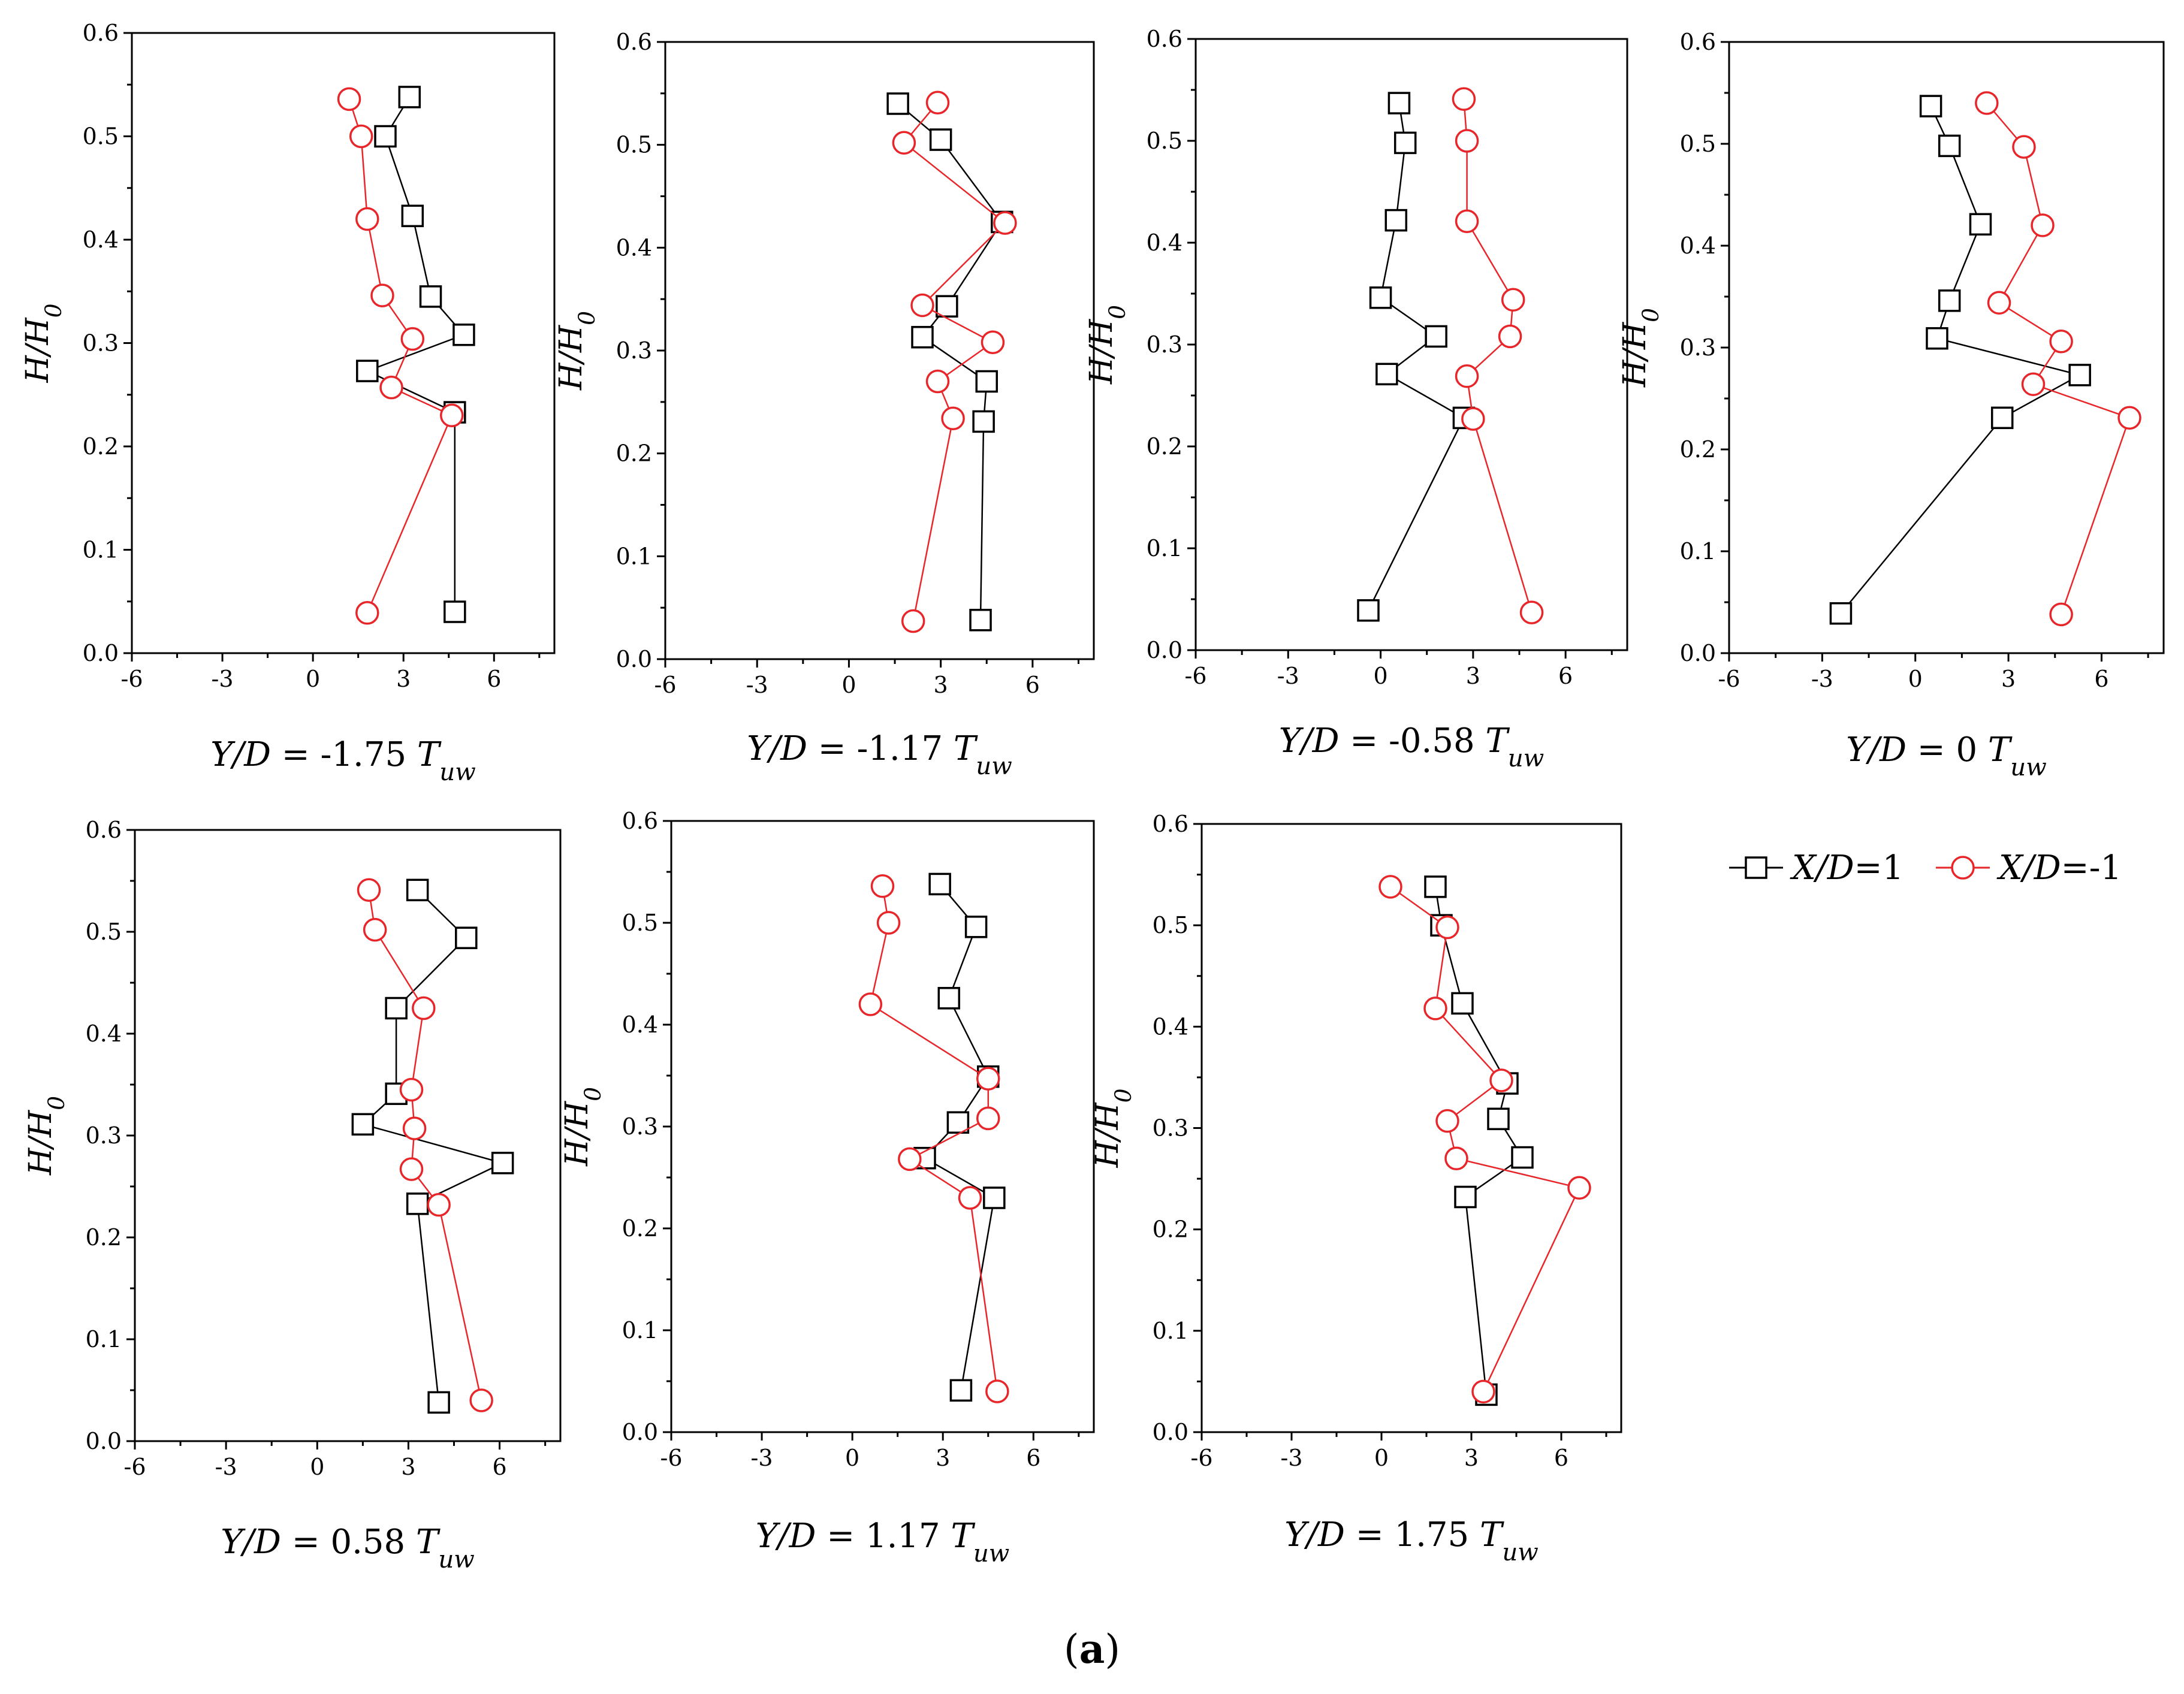  What do you see at coordinates (1412, 1534) in the screenshot?
I see `panel-title-part: = 1.75` at bounding box center [1412, 1534].